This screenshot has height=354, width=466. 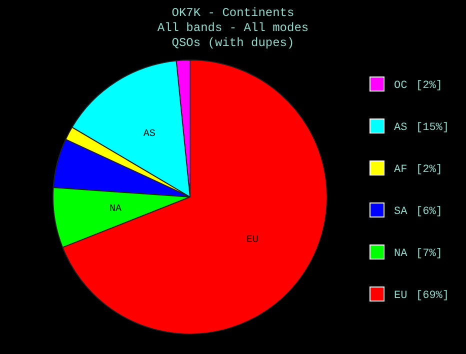 What do you see at coordinates (401, 212) in the screenshot?
I see `legend-label: SA` at bounding box center [401, 212].